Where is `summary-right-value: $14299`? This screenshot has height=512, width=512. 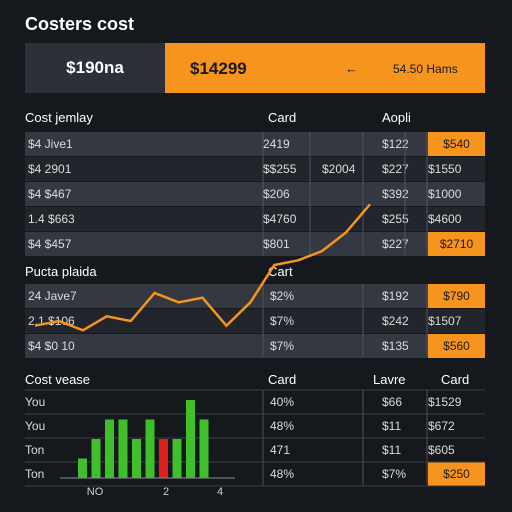 summary-right-value: $14299 is located at coordinates (218, 68).